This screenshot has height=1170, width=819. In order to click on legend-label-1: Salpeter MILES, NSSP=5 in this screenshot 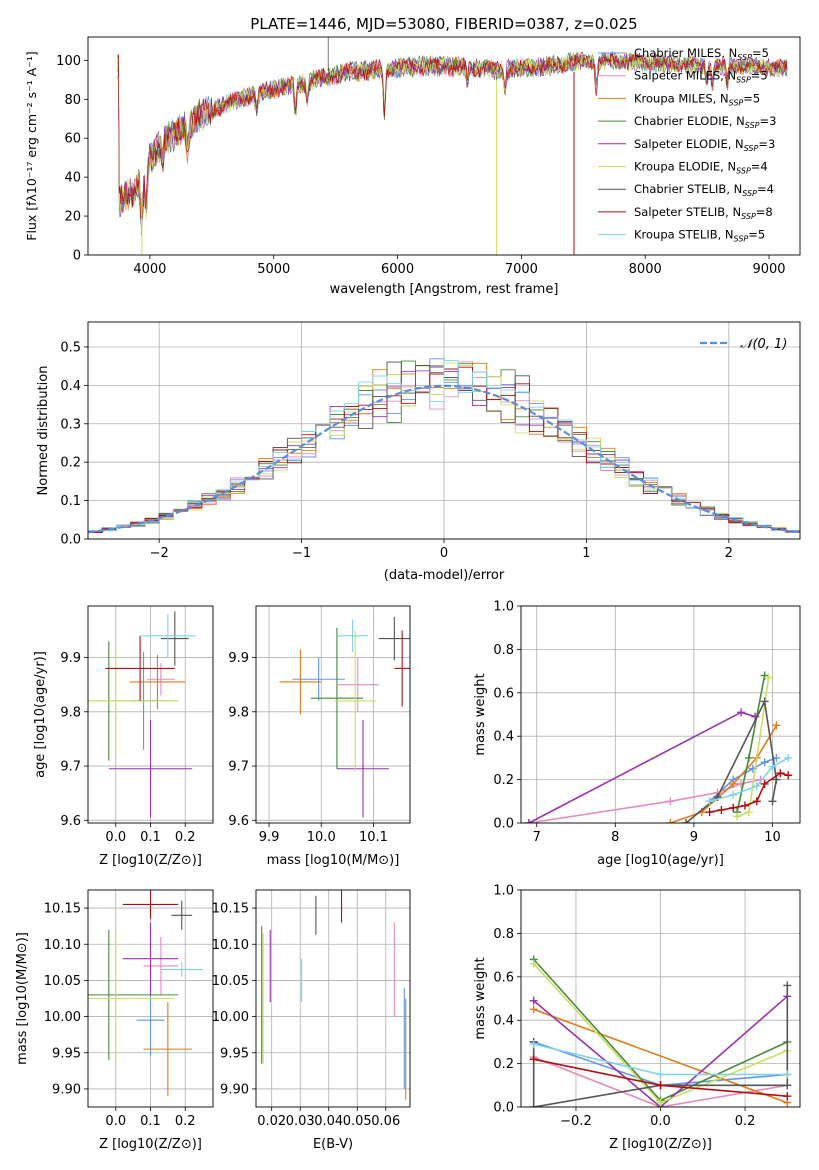, I will do `click(701, 77)`.